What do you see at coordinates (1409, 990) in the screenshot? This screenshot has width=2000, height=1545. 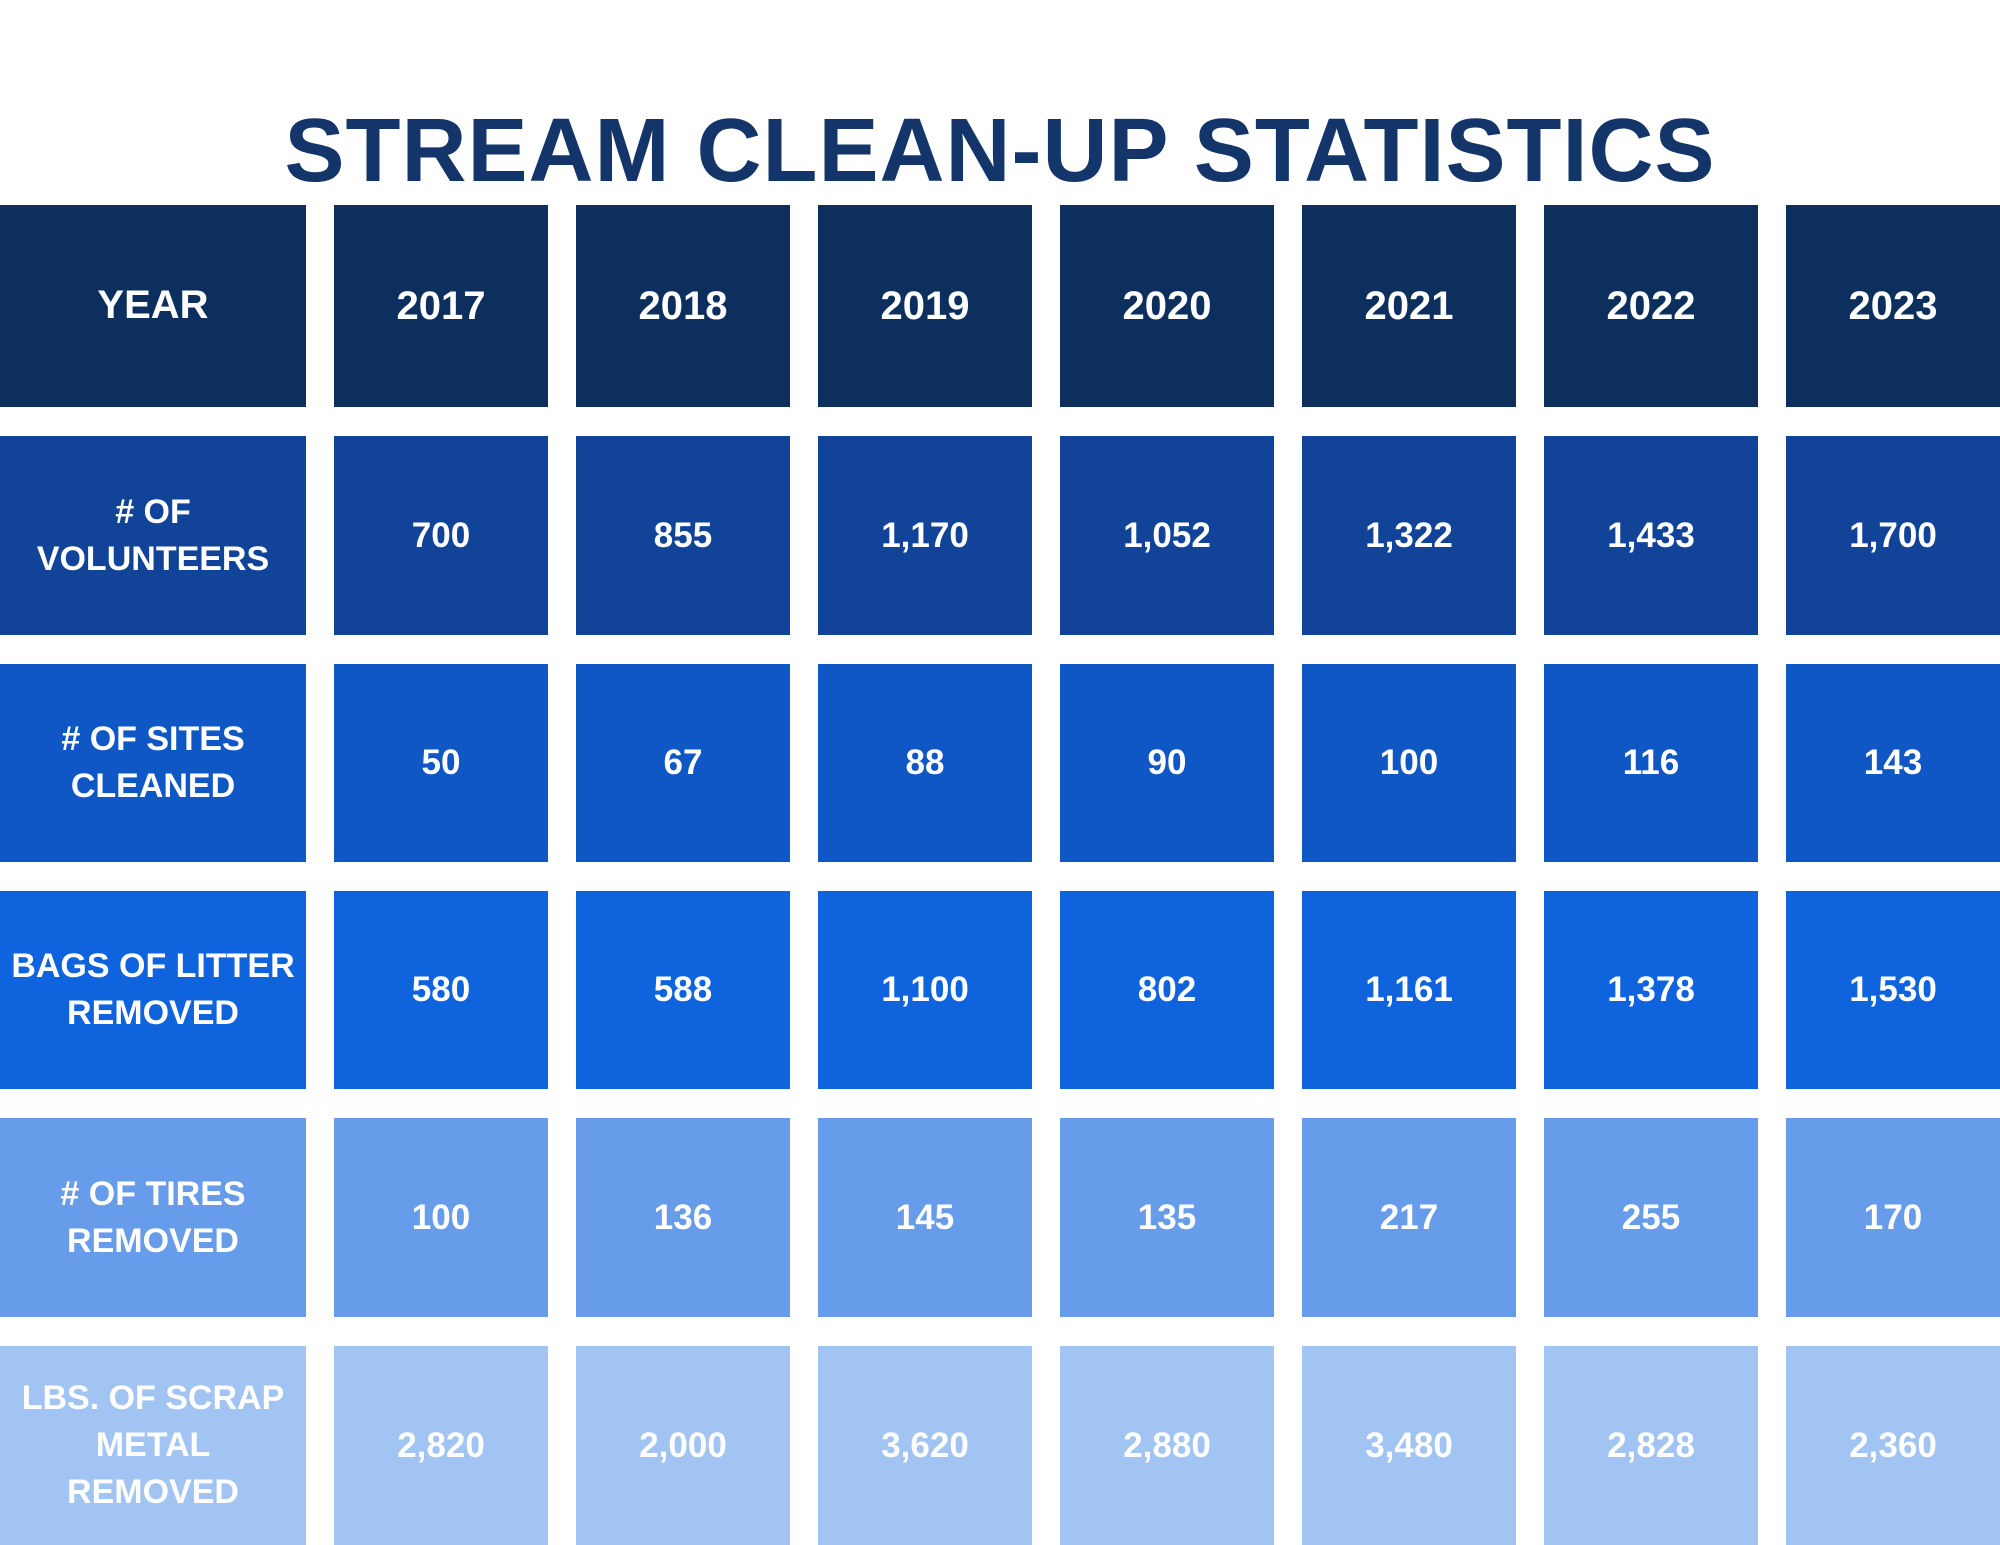 I see `cell-litter-2021: 1,161` at bounding box center [1409, 990].